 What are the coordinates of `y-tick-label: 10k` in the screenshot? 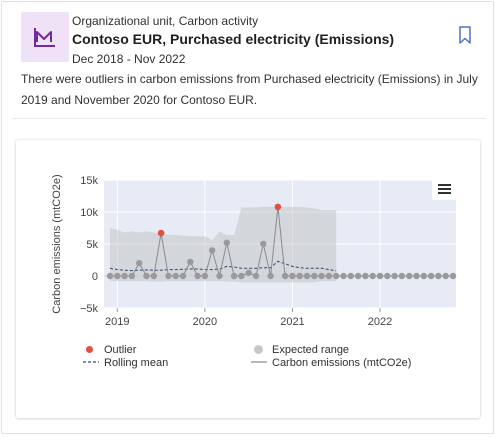 It's located at (89, 213).